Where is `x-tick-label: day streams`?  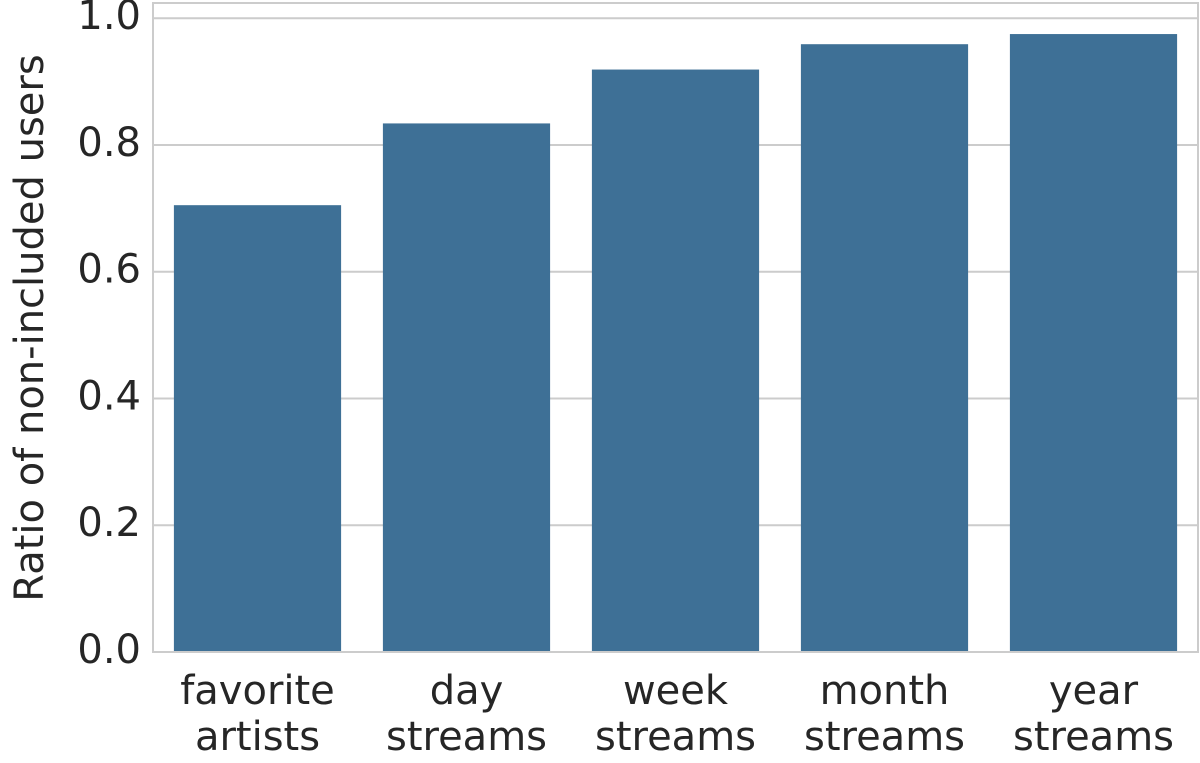 x-tick-label: day streams is located at coordinates (466, 714).